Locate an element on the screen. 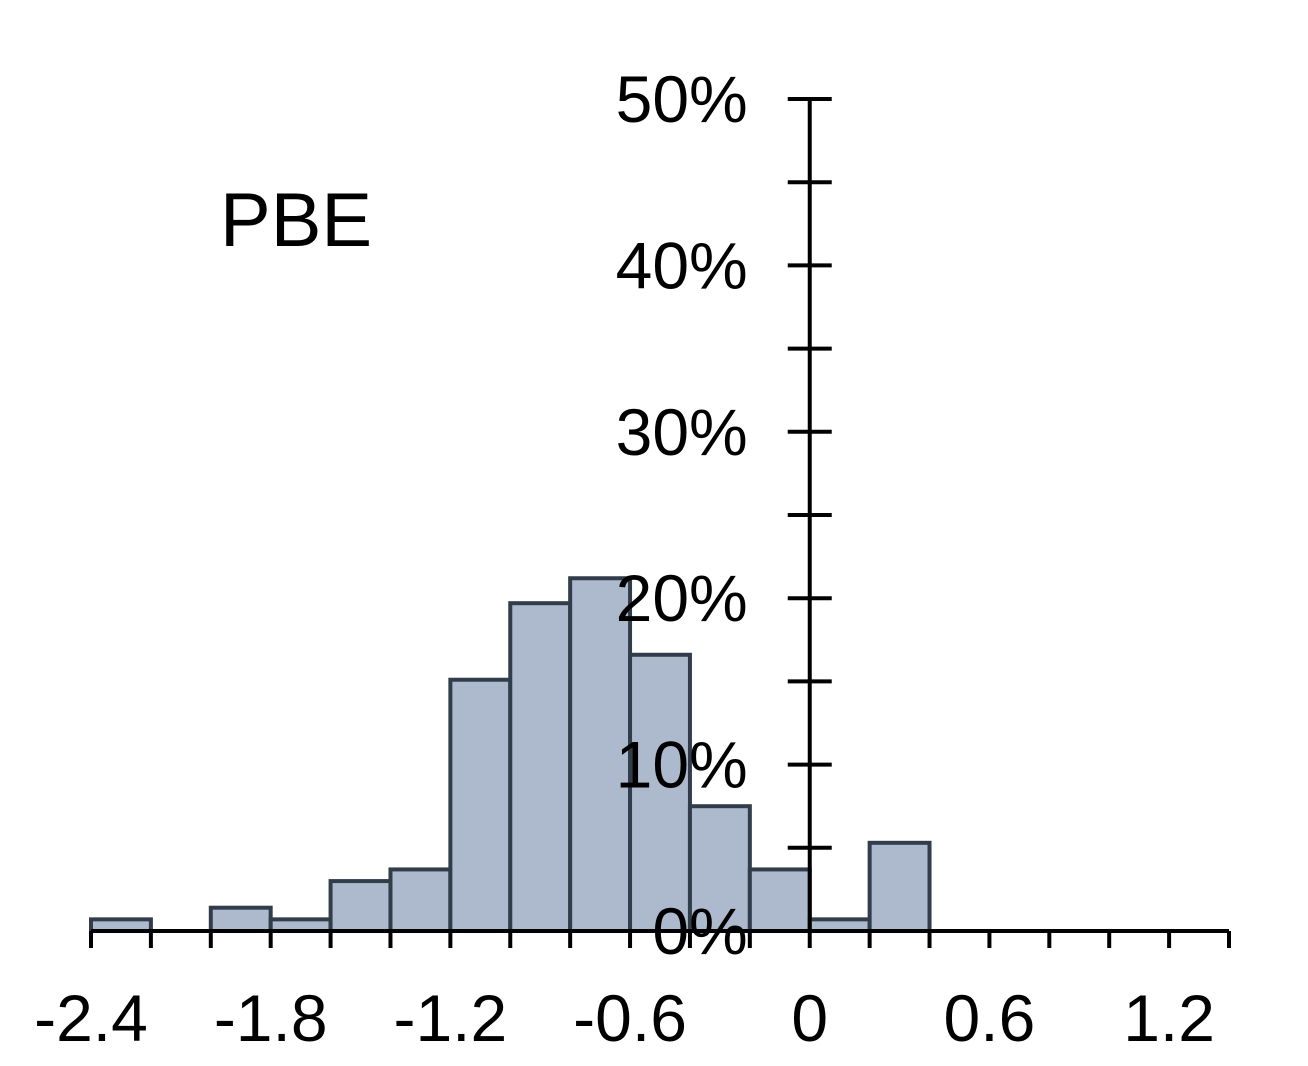 Image resolution: width=1308 pixels, height=1066 pixels. y-tick-label: 50% is located at coordinates (682, 99).